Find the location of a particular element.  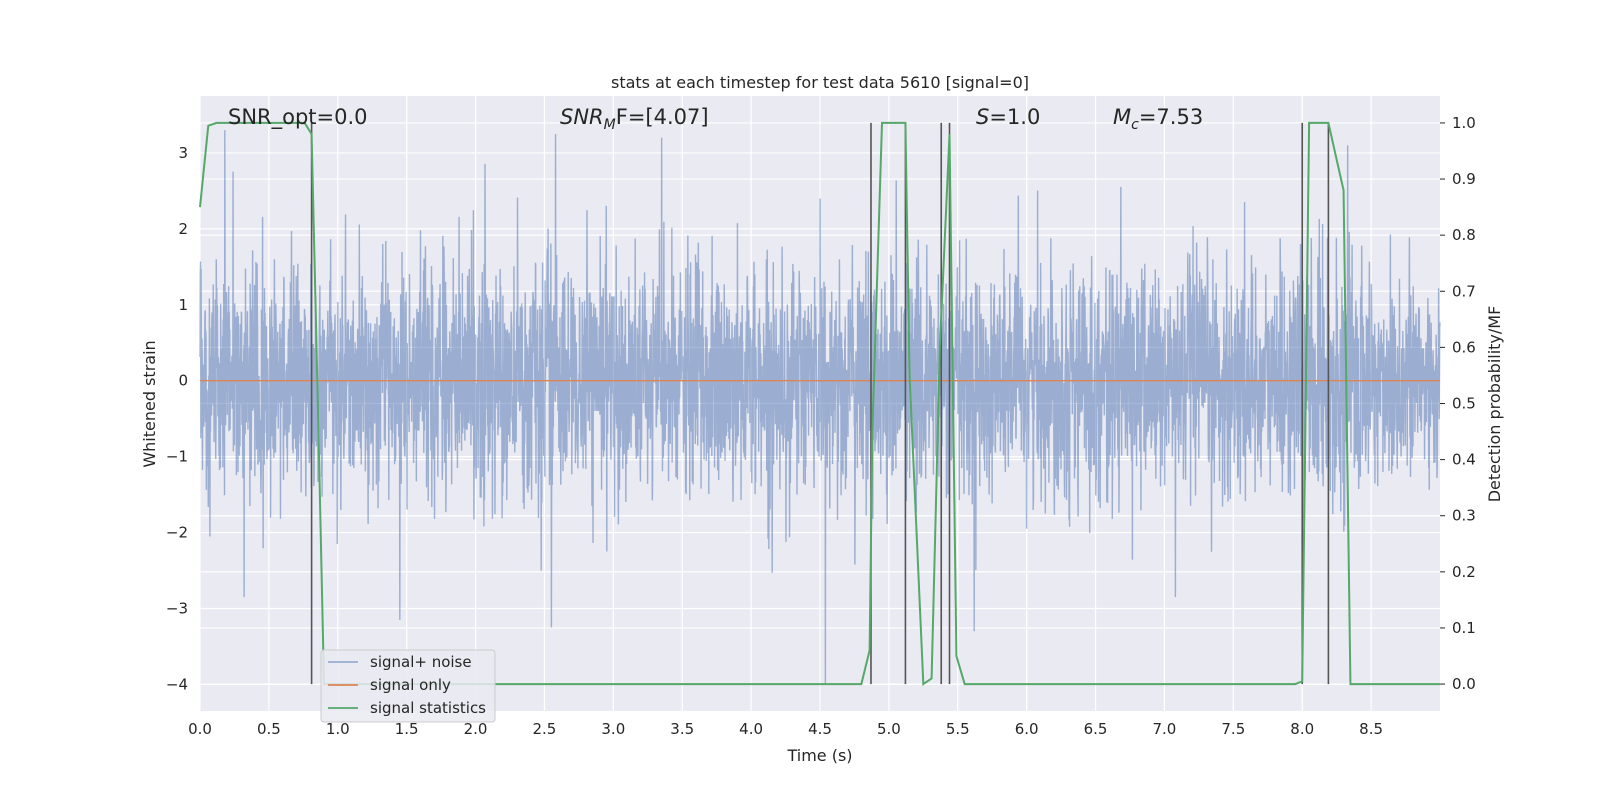

y2-tick-label: 0.0 is located at coordinates (1464, 684).